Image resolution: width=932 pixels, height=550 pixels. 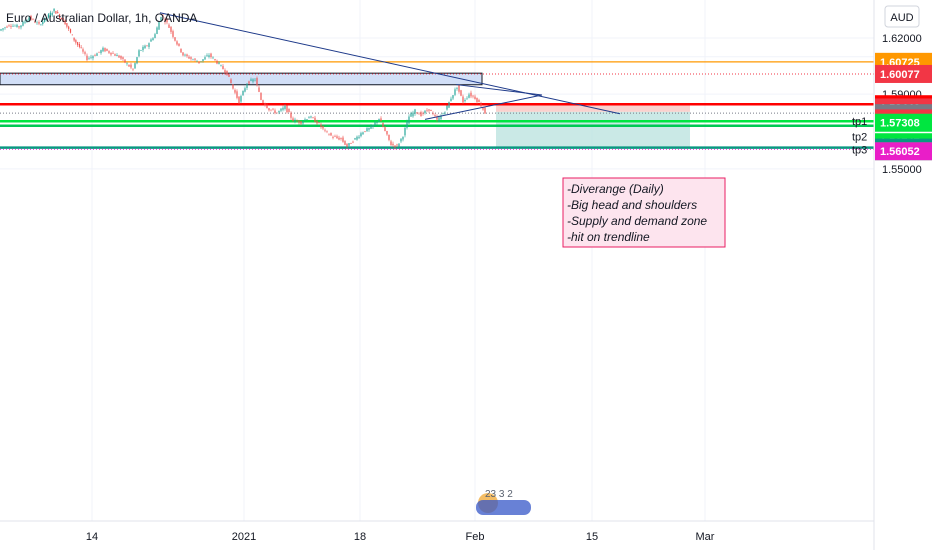 I want to click on price-badge-bg, so click(x=903, y=122).